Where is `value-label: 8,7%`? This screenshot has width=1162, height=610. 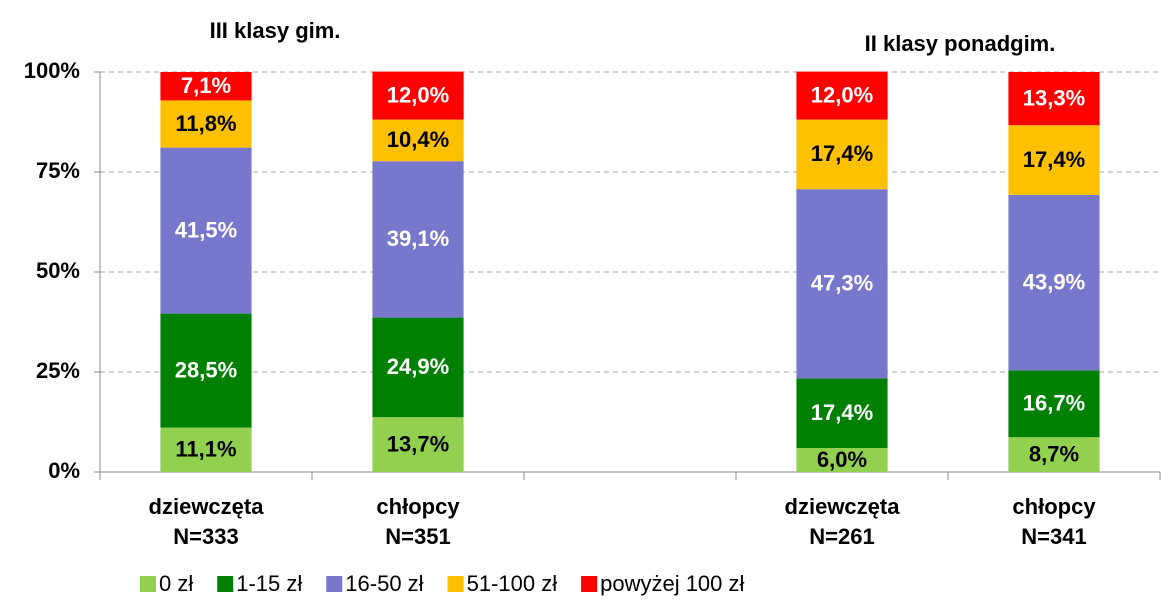 value-label: 8,7% is located at coordinates (1054, 453).